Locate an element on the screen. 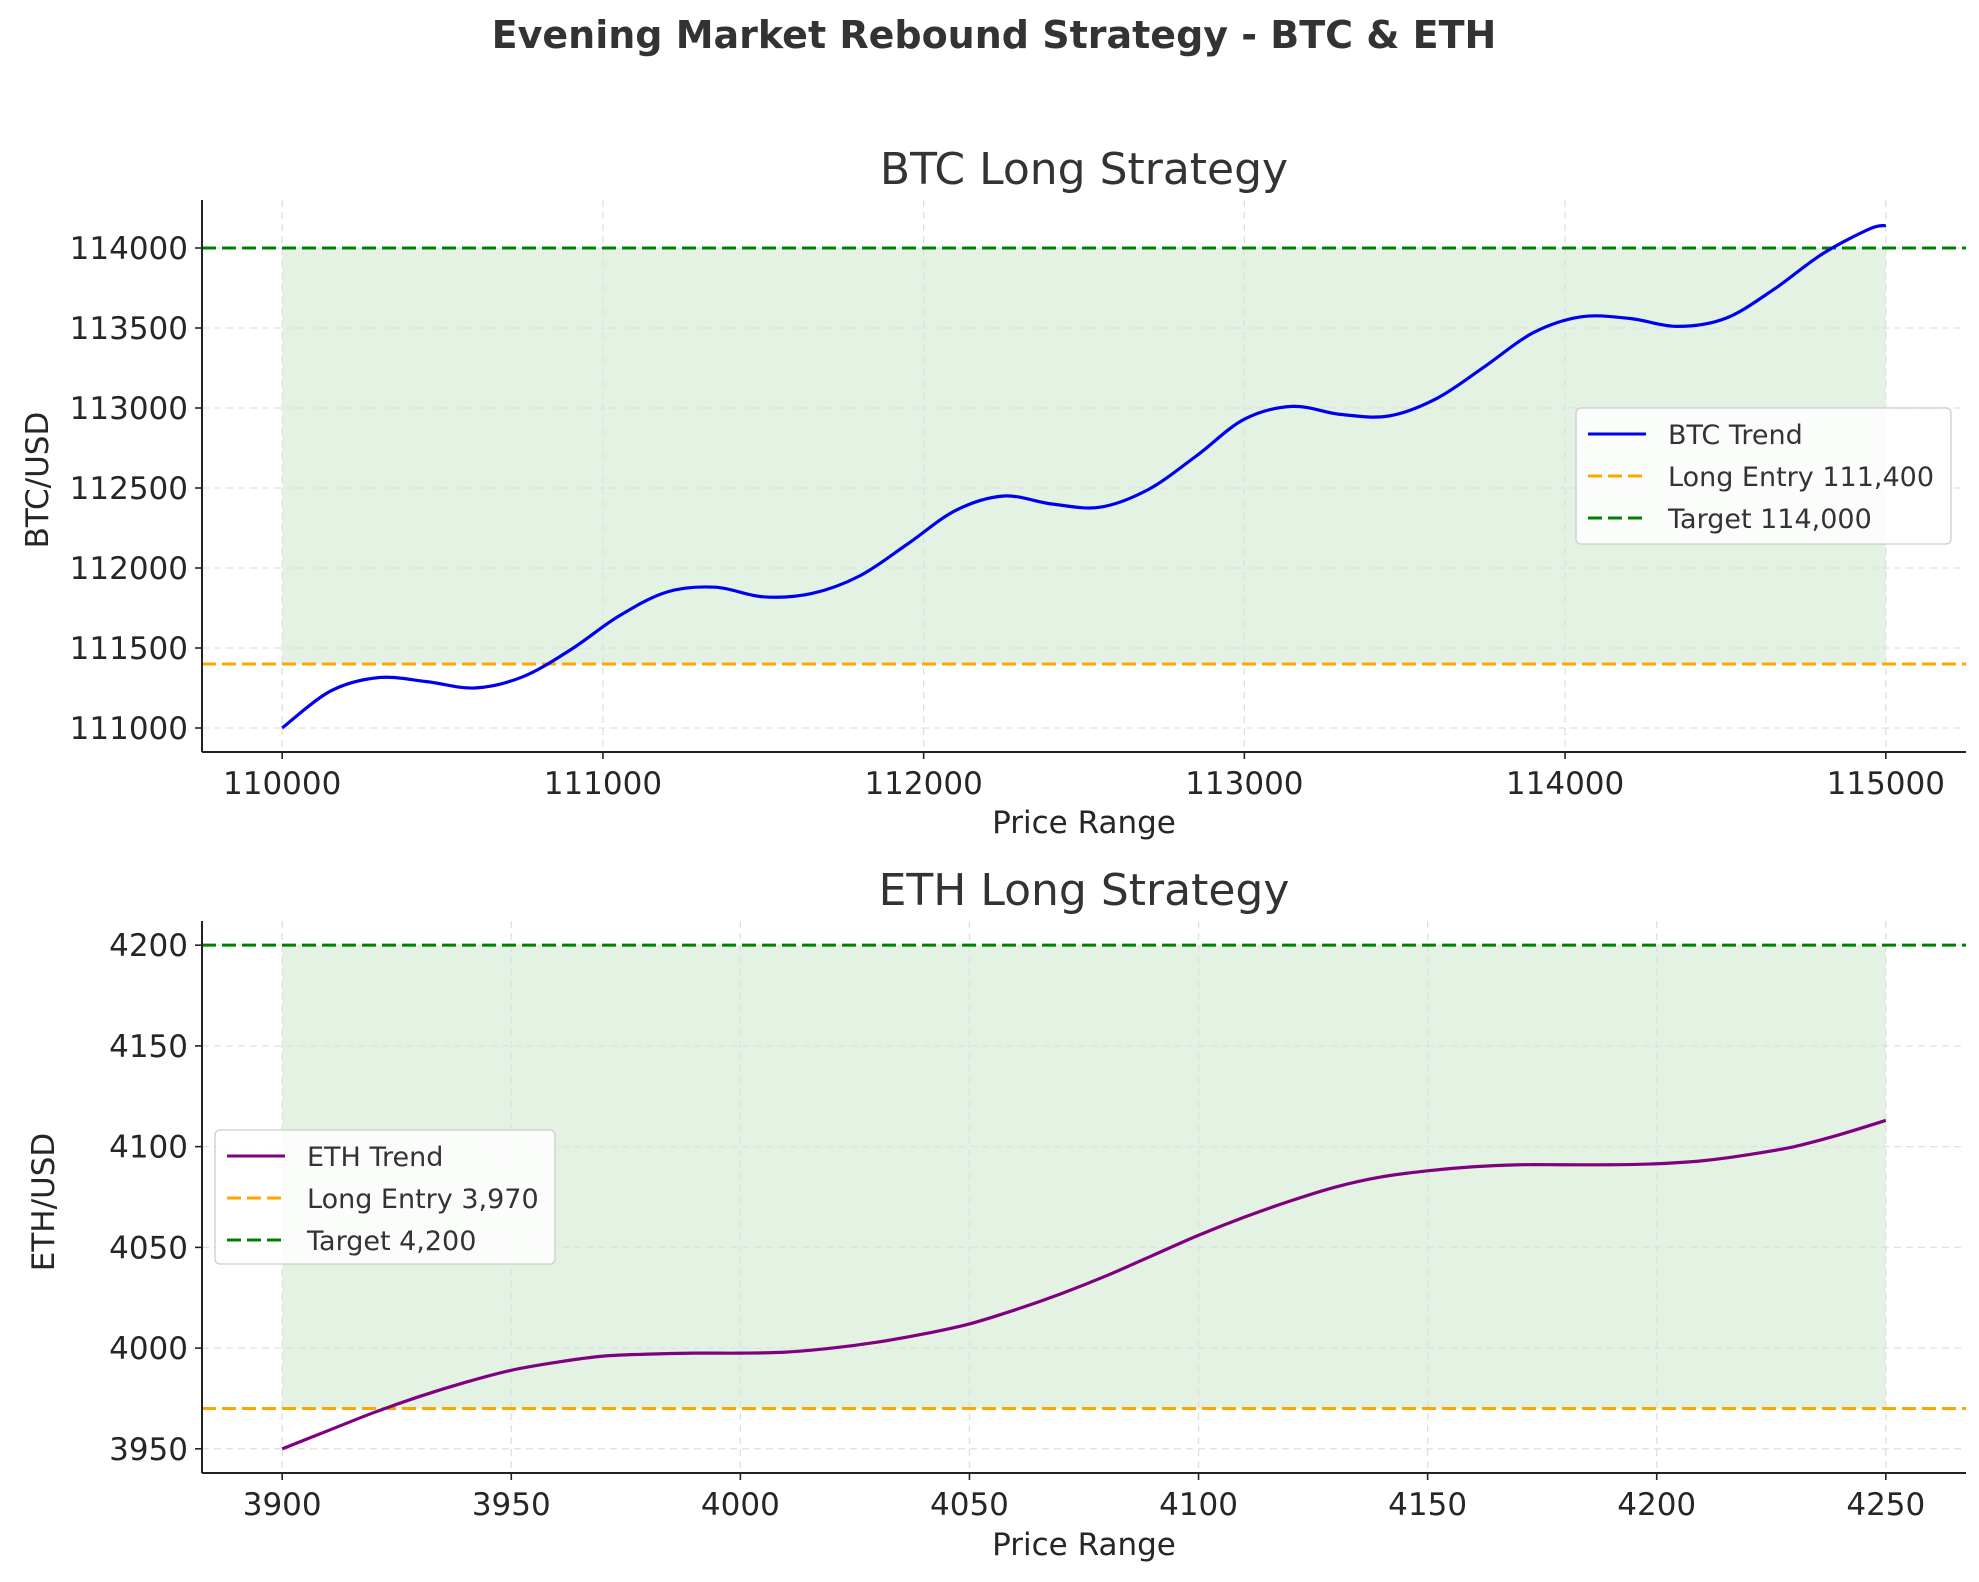 Image resolution: width=1979 pixels, height=1582 pixels. eth-y-tick-label: 4100 is located at coordinates (148, 1148).